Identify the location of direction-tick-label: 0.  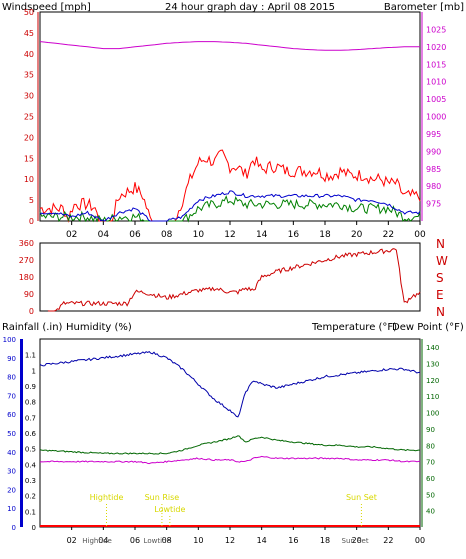
(31, 311).